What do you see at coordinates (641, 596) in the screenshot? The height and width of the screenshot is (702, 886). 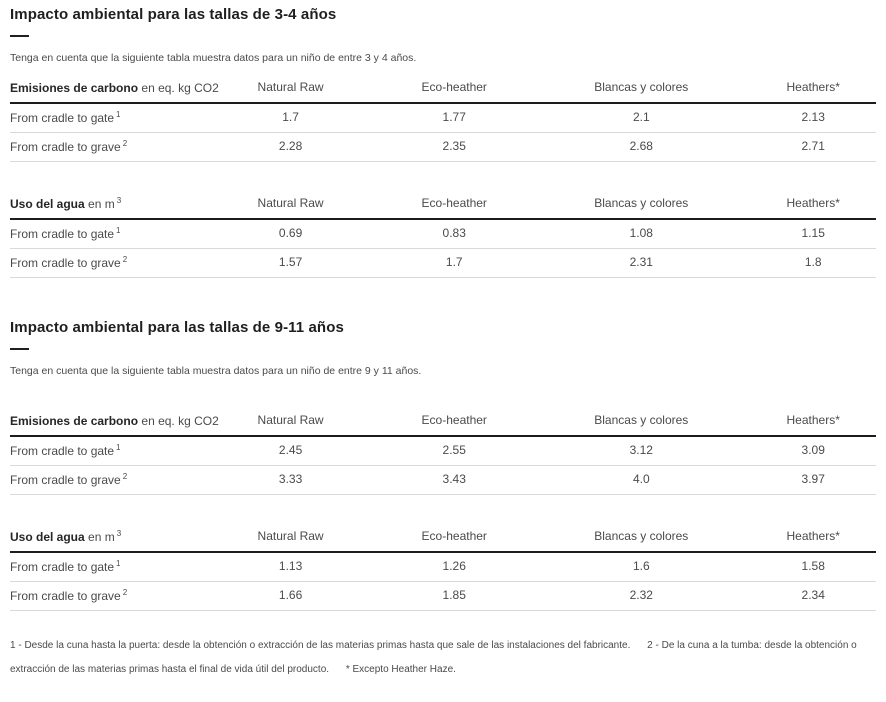 I see `value-cell: 2.32` at bounding box center [641, 596].